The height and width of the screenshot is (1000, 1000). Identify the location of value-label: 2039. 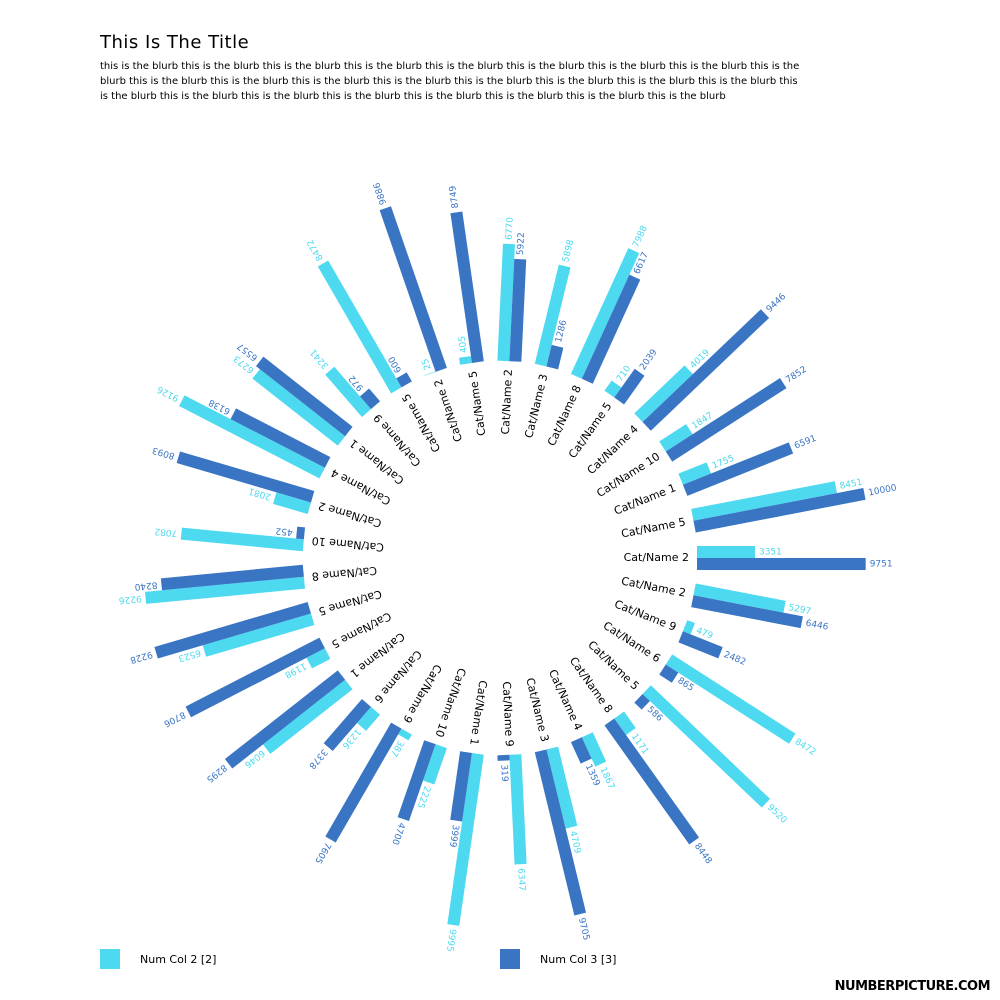
(649, 360).